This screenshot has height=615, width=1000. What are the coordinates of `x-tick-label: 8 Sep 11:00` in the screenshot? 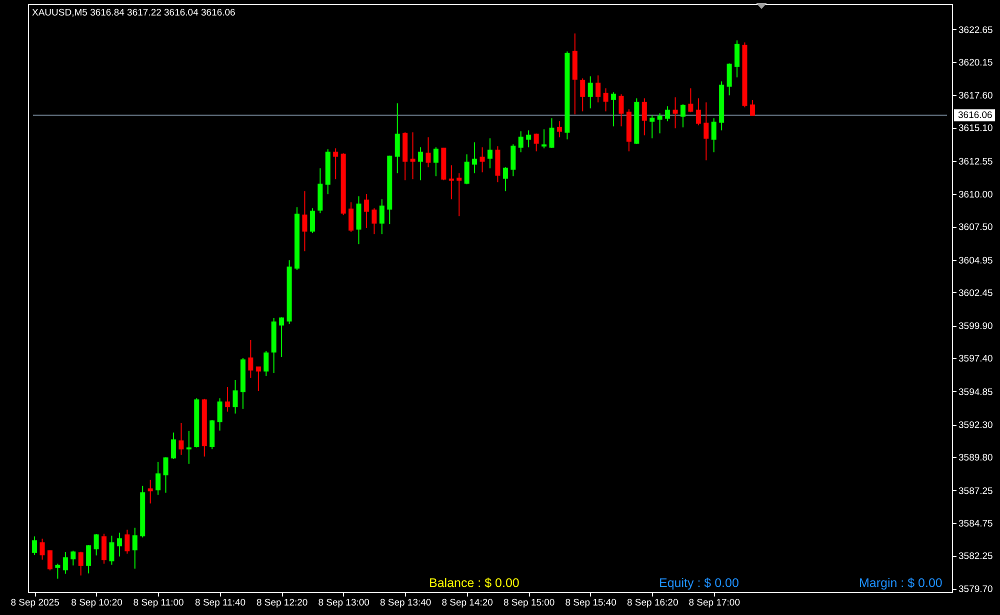 It's located at (158, 603).